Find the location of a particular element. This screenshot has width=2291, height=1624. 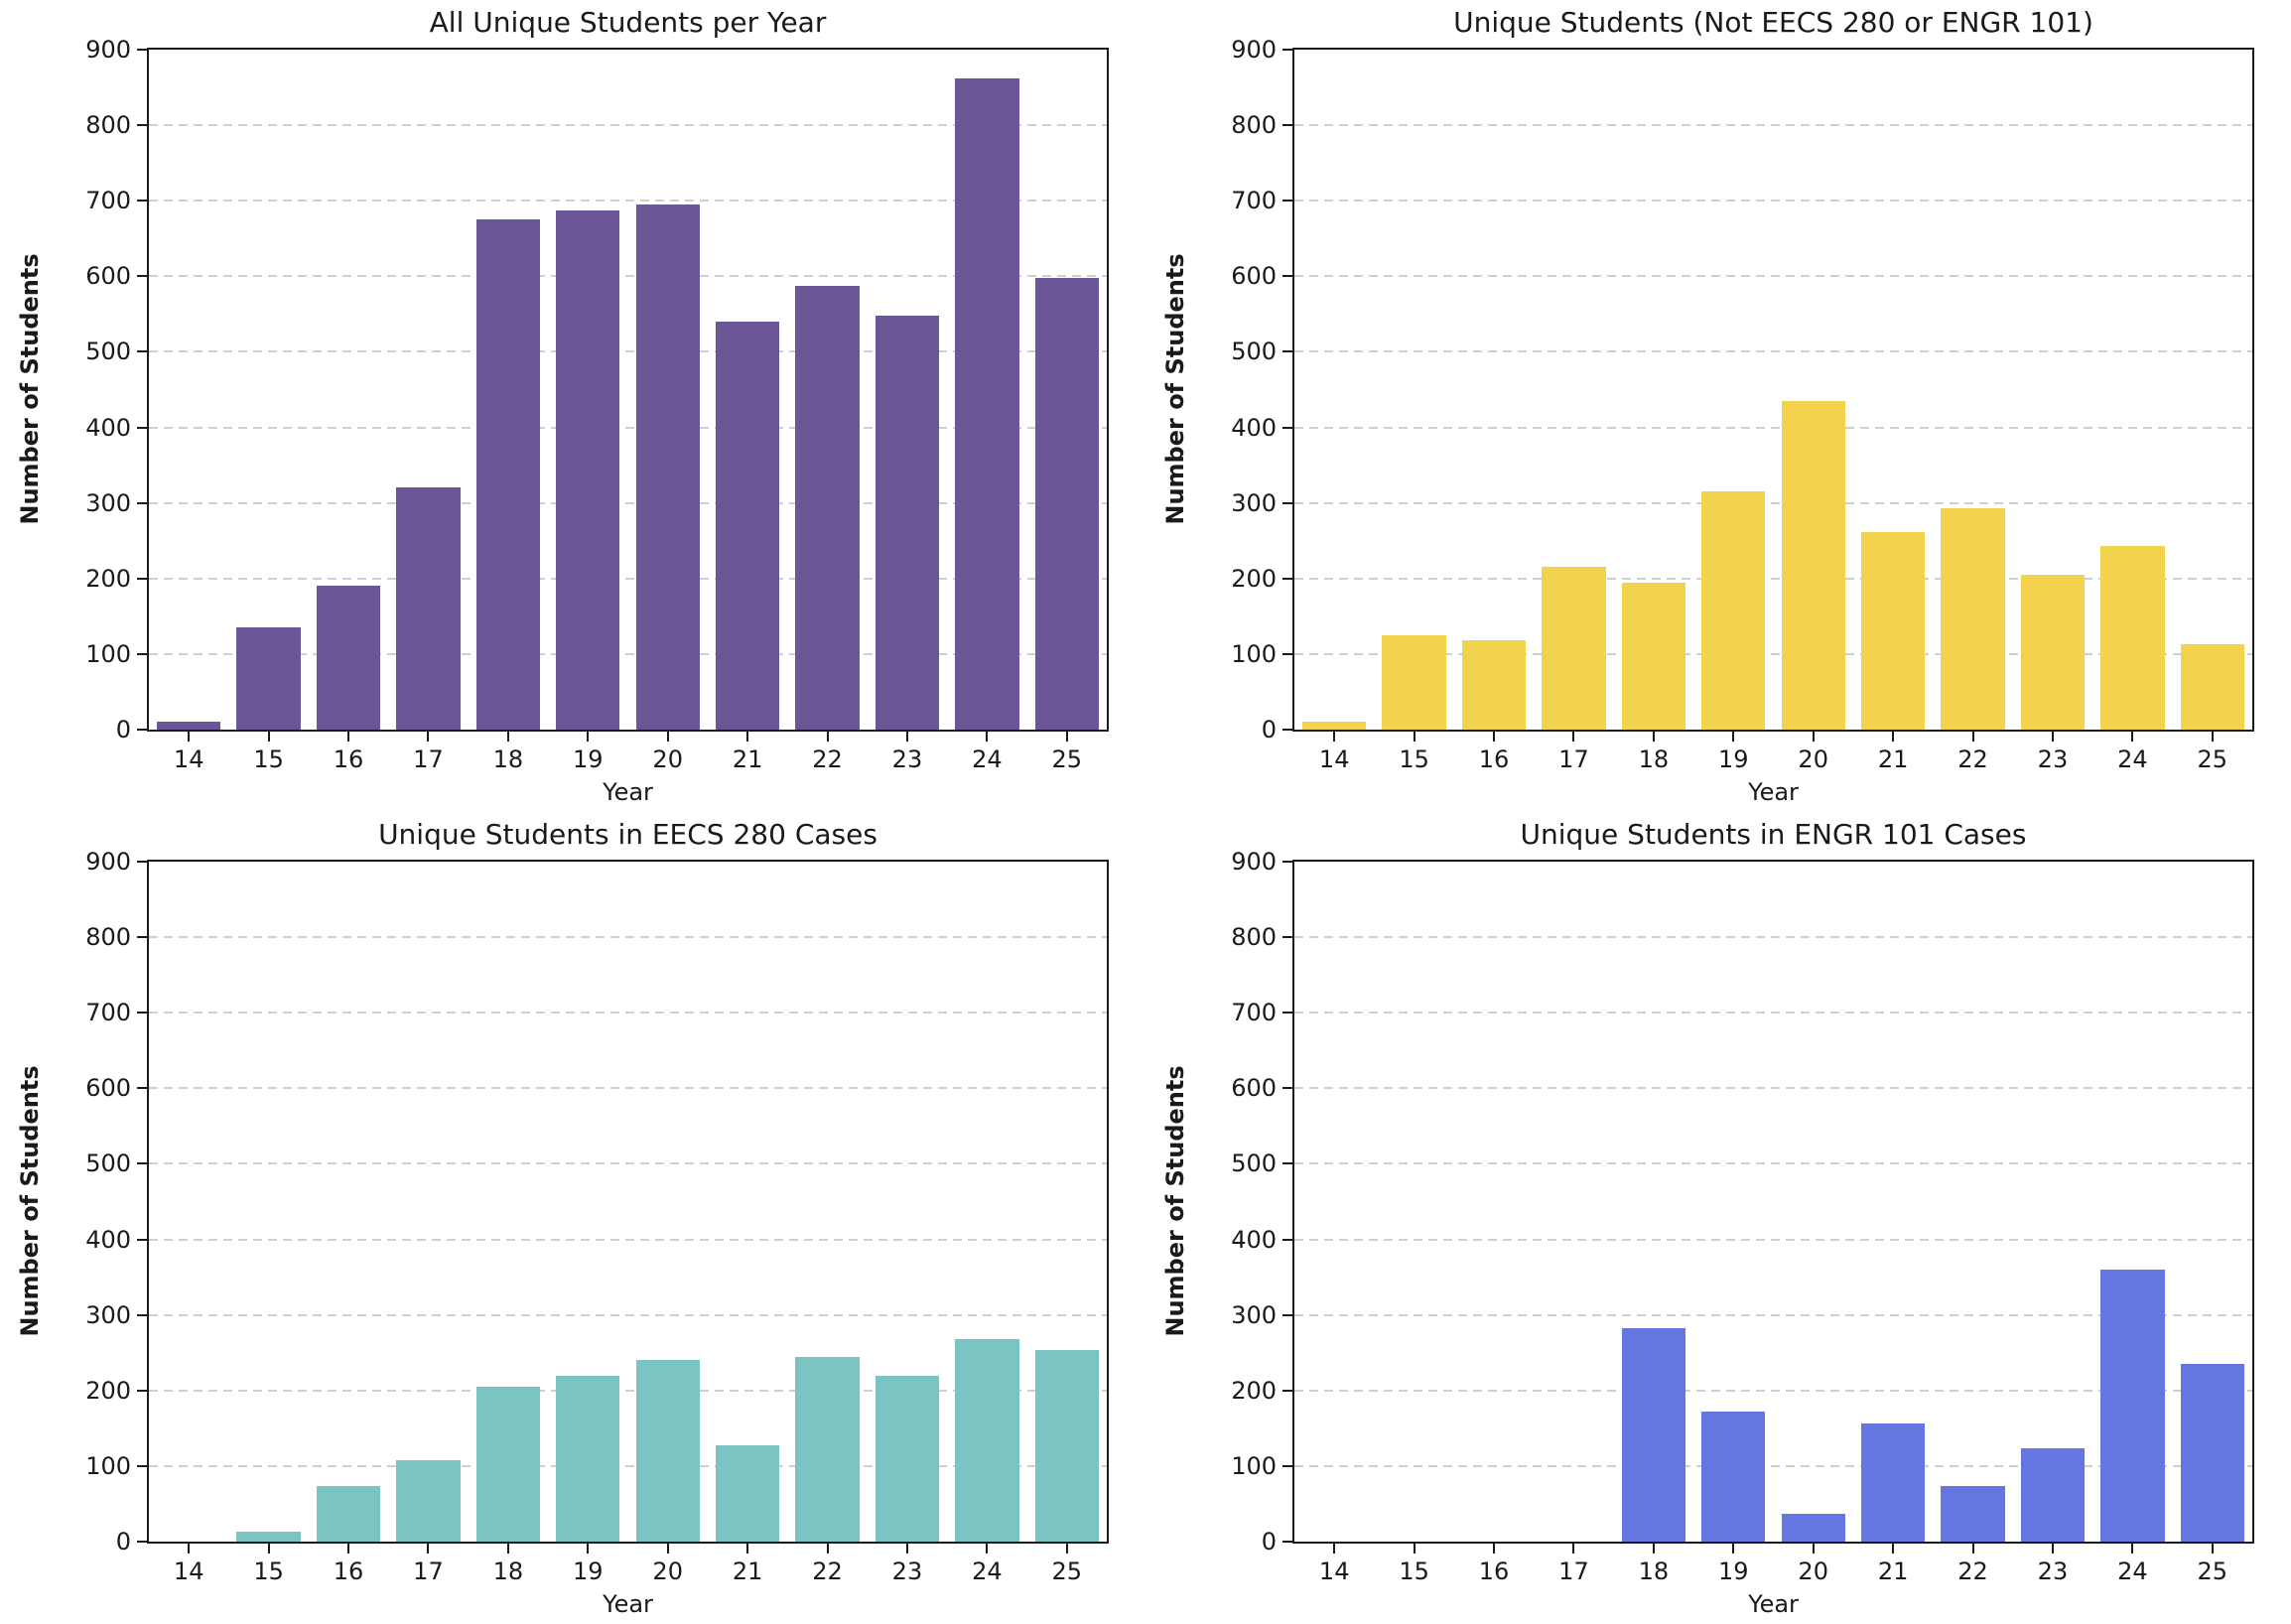

x-tick-label: 15 is located at coordinates (268, 1571).